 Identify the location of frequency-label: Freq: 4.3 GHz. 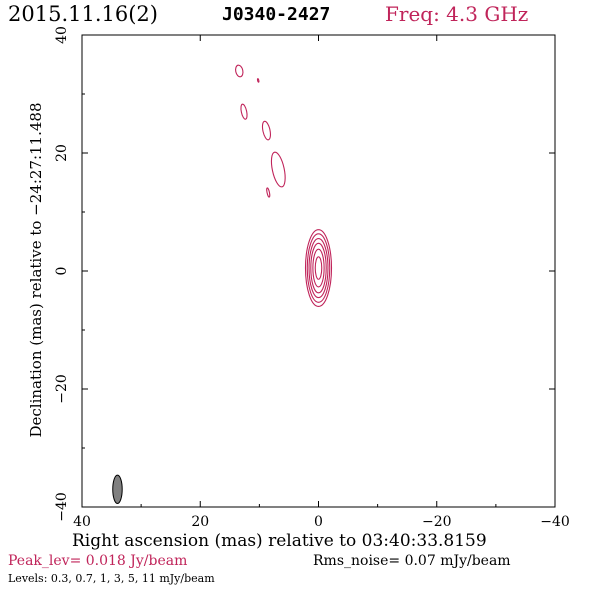
(457, 14).